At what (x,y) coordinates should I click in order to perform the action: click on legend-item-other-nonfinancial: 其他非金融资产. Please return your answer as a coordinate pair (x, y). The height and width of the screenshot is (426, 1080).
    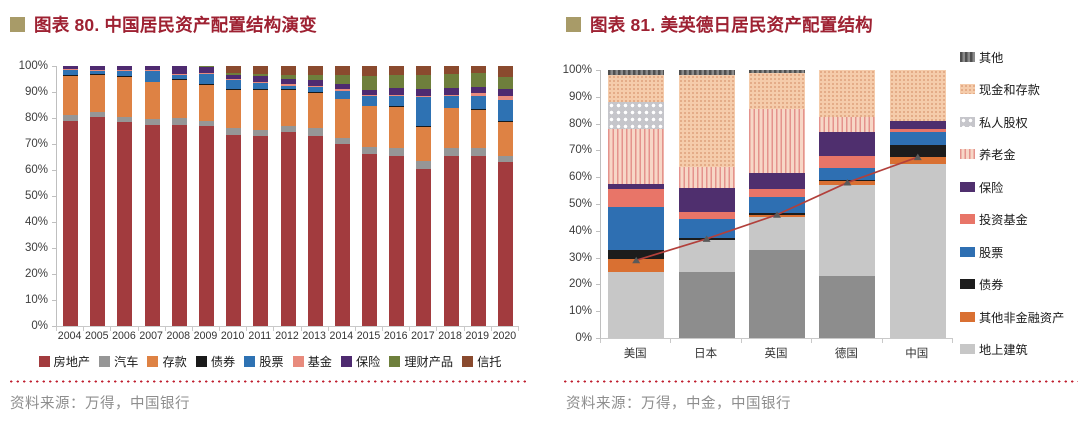
    Looking at the image, I should click on (1019, 317).